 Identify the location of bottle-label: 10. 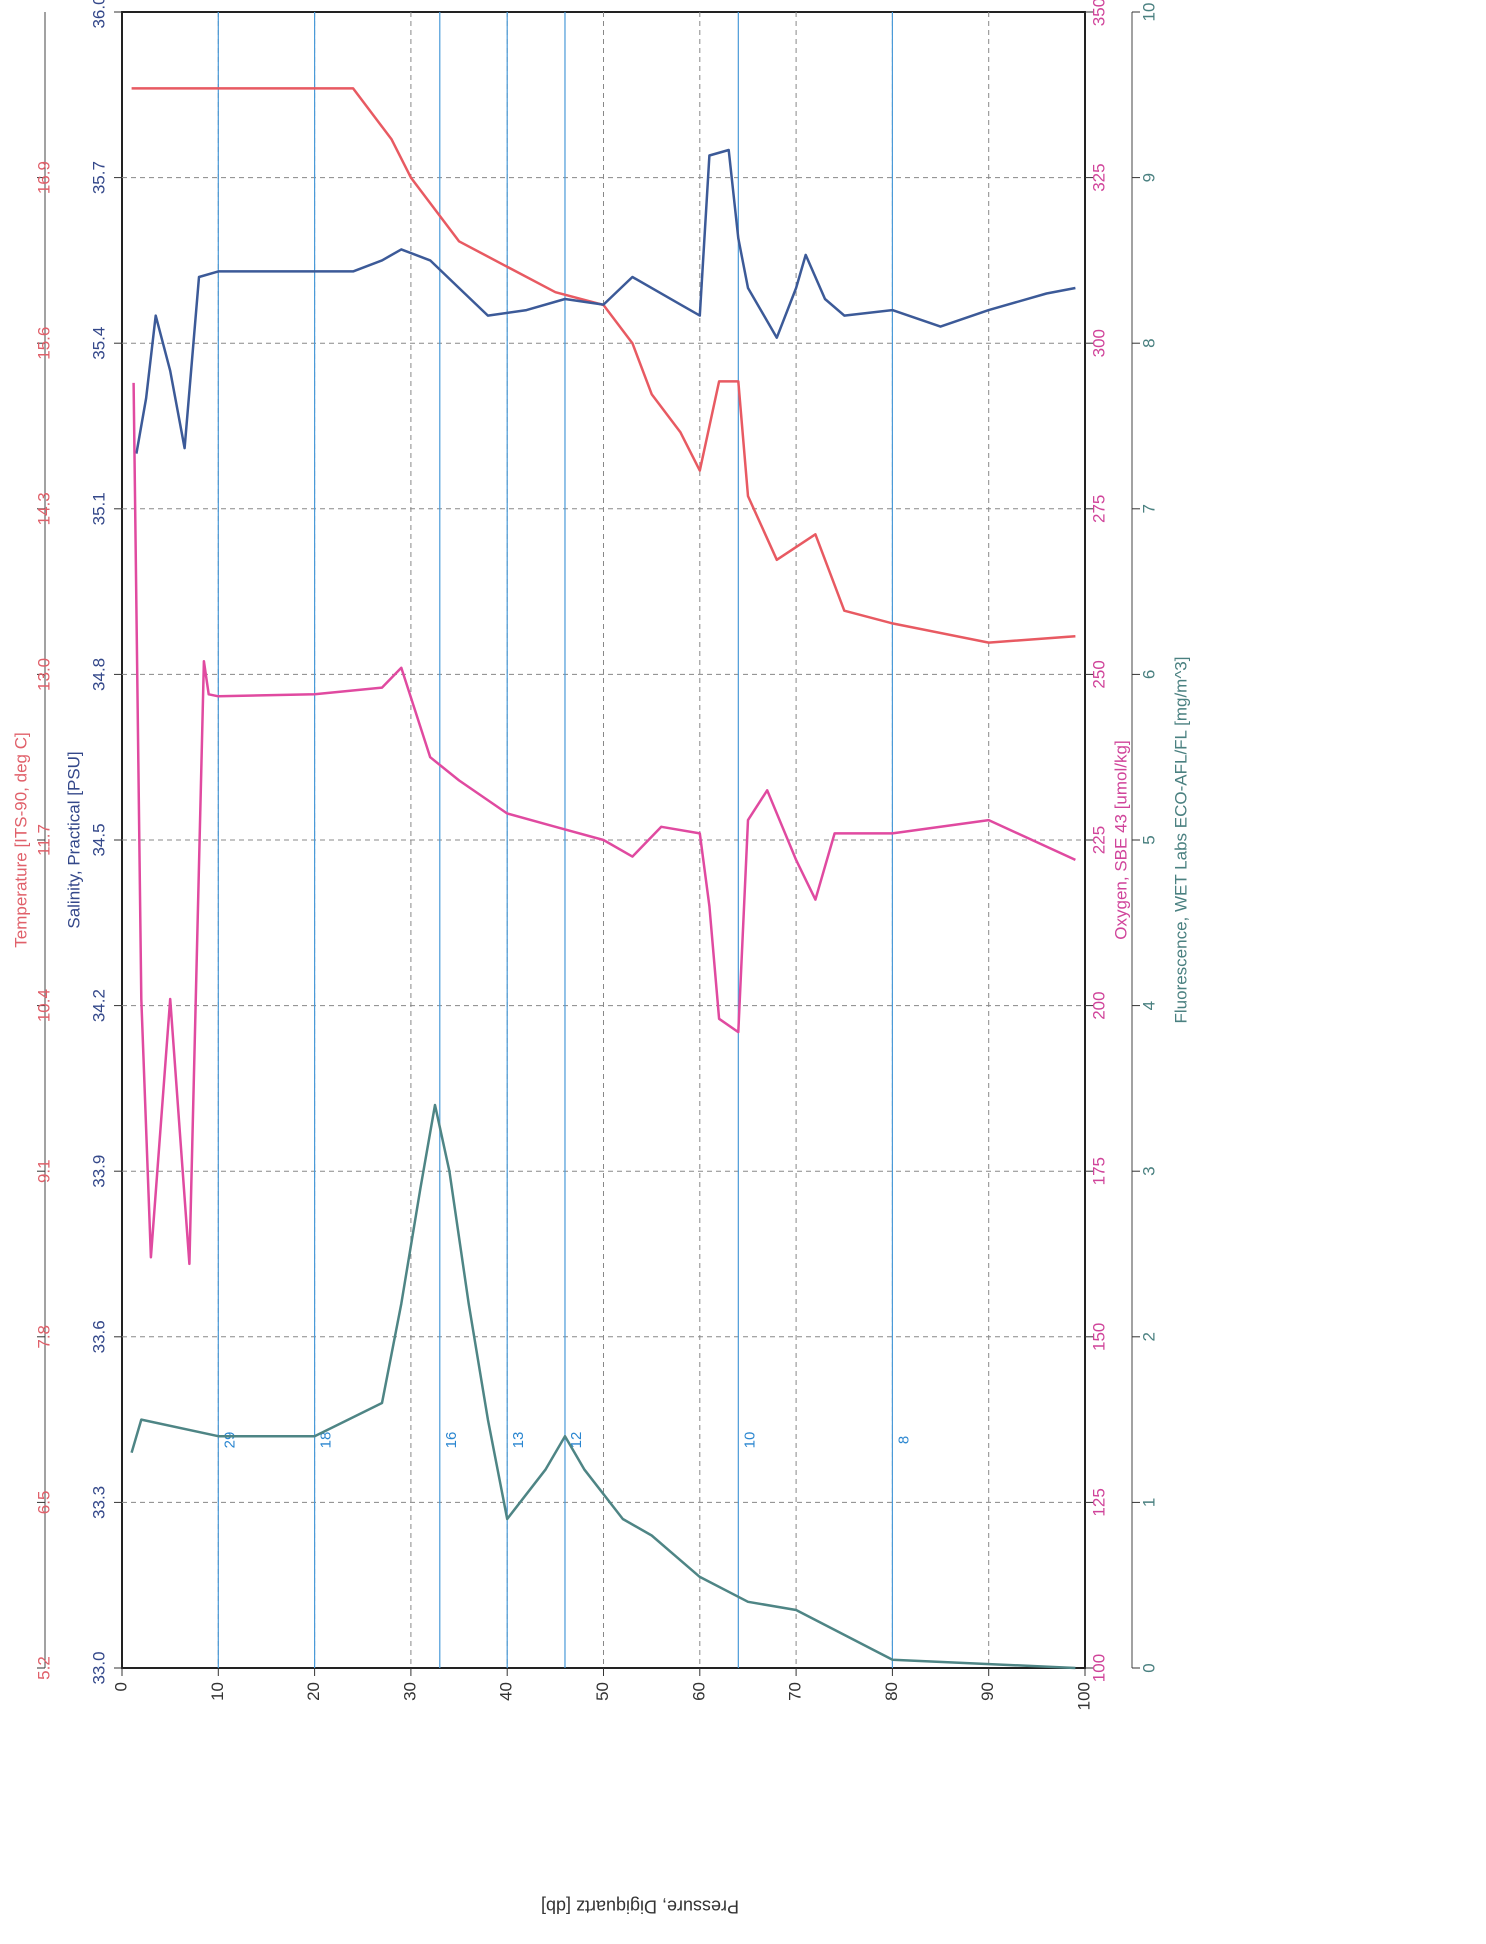
(749, 1440).